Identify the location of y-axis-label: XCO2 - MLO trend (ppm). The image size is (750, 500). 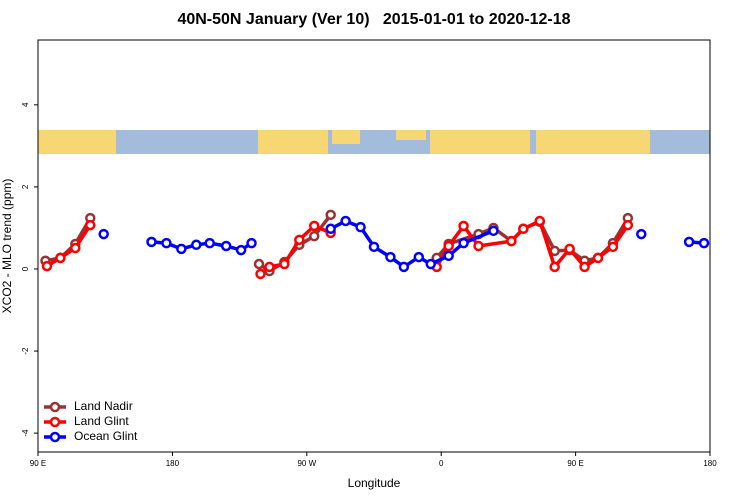
(7, 246).